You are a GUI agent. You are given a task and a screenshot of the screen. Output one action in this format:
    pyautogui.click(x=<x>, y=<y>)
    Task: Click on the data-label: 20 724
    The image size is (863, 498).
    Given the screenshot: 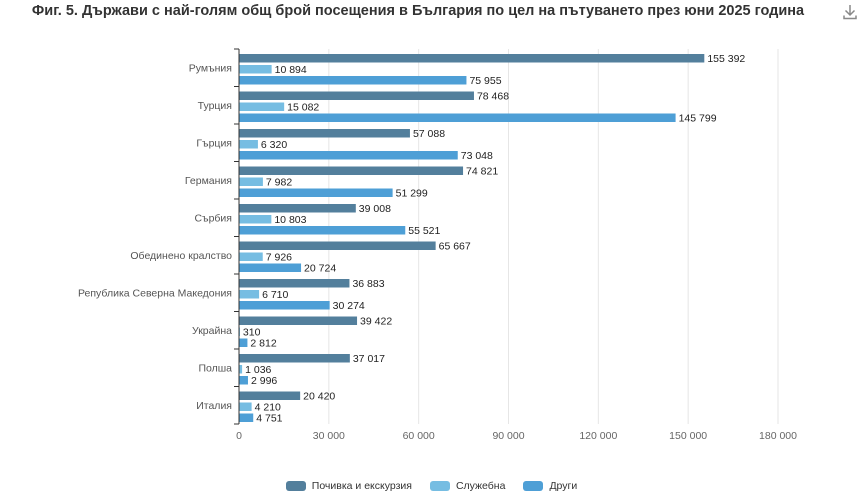 What is the action you would take?
    pyautogui.click(x=320, y=269)
    